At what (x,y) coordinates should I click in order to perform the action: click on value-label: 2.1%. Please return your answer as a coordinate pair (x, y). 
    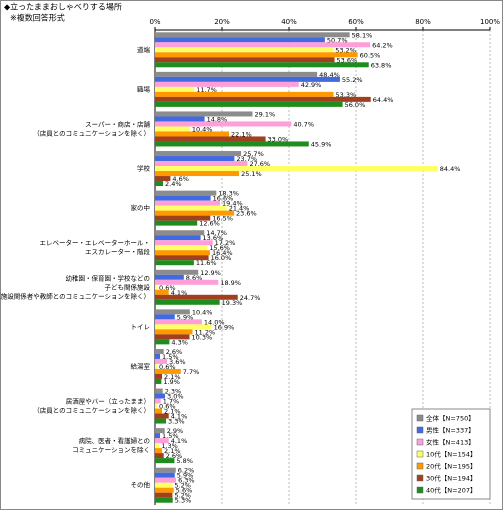
    Looking at the image, I should click on (172, 412).